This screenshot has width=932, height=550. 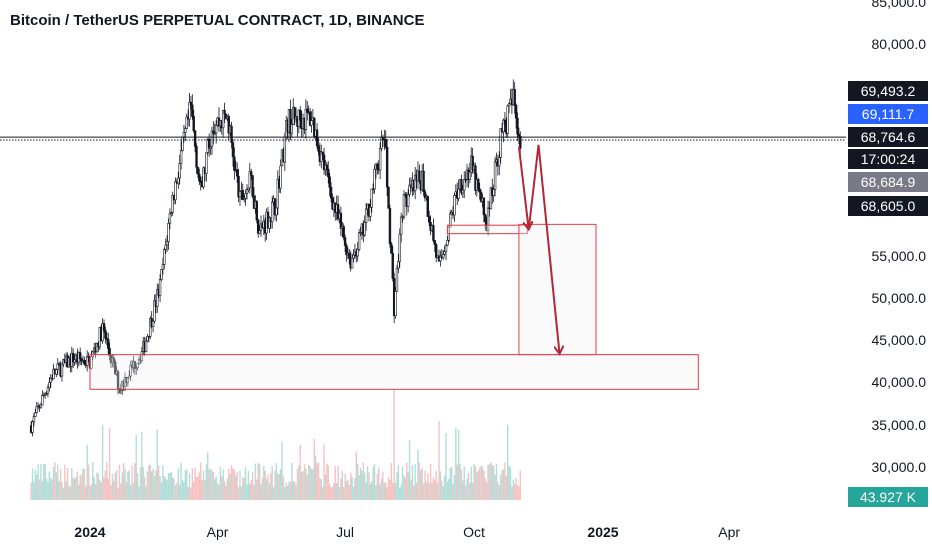 What do you see at coordinates (888, 182) in the screenshot?
I see `price-badge: 68,684.9` at bounding box center [888, 182].